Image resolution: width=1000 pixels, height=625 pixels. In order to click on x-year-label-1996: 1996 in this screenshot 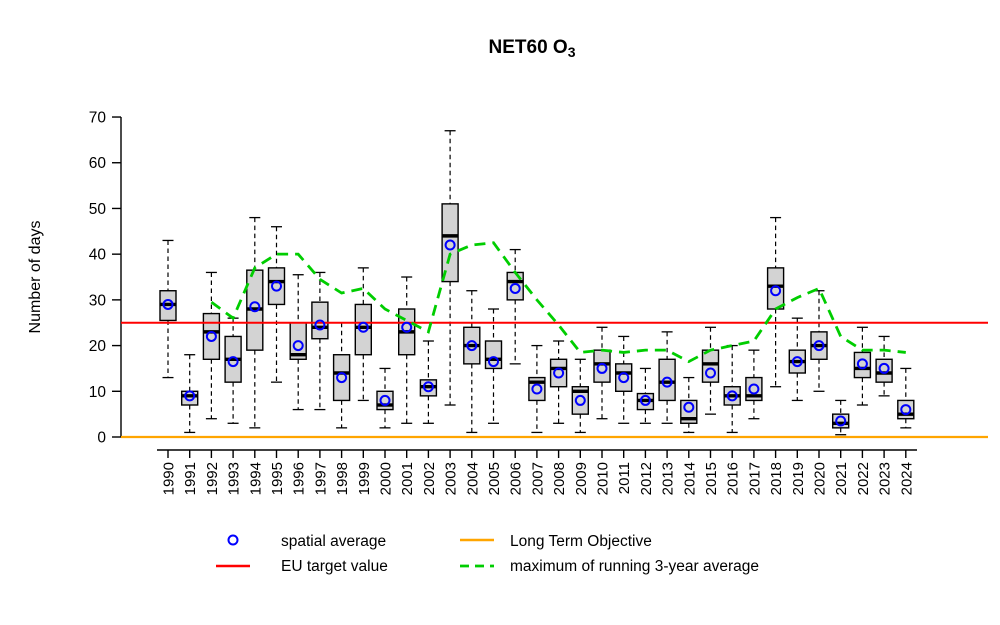, I will do `click(299, 478)`.